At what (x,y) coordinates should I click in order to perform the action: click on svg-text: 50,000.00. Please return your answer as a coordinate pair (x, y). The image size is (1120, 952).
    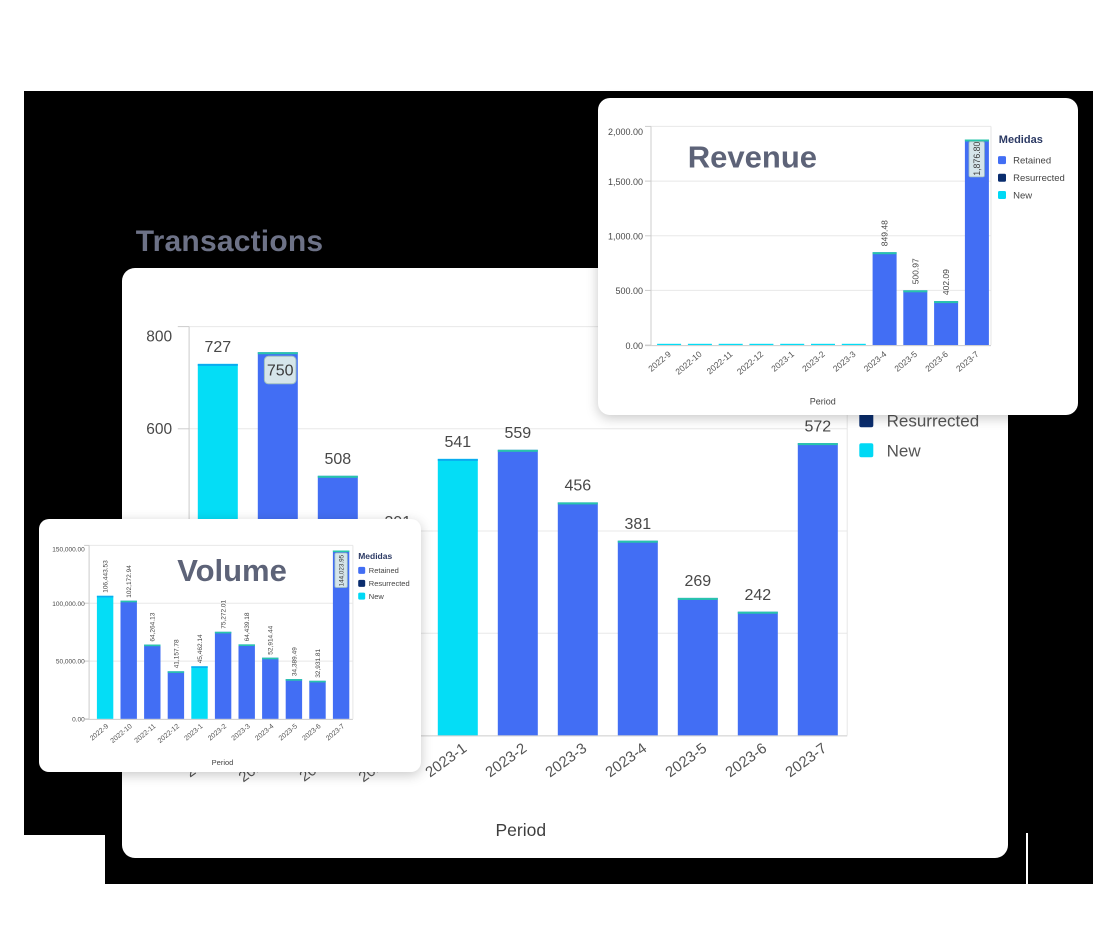
    Looking at the image, I should click on (69, 662).